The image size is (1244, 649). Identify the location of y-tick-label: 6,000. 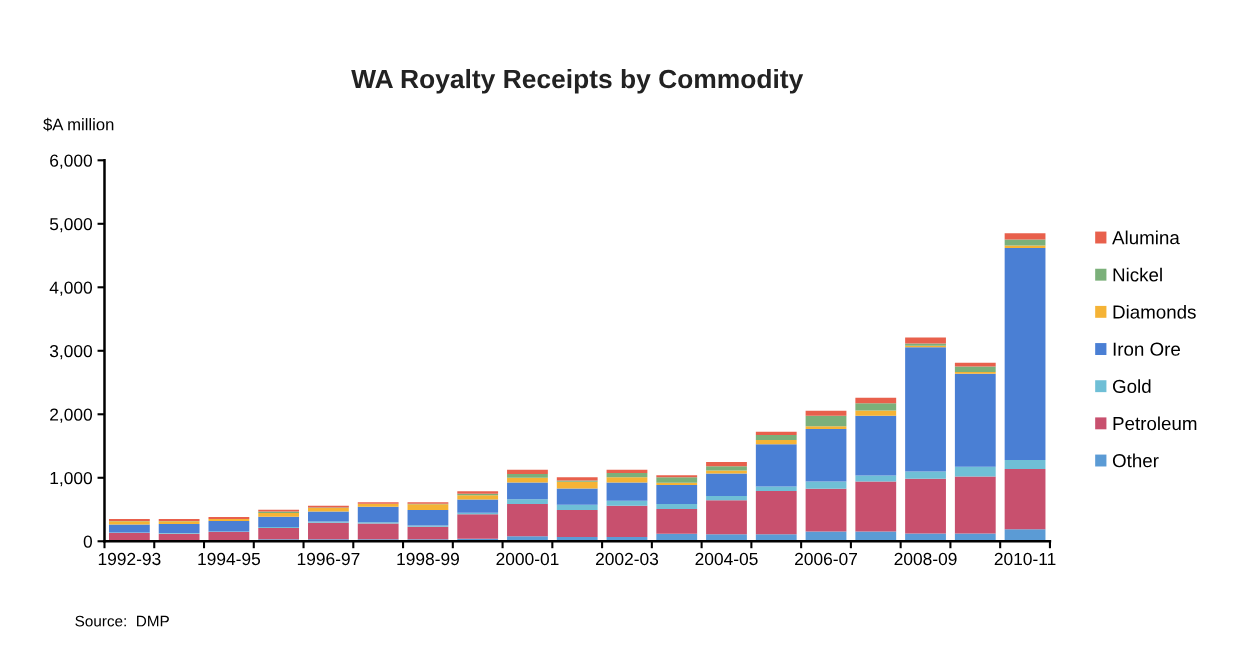
(71, 161).